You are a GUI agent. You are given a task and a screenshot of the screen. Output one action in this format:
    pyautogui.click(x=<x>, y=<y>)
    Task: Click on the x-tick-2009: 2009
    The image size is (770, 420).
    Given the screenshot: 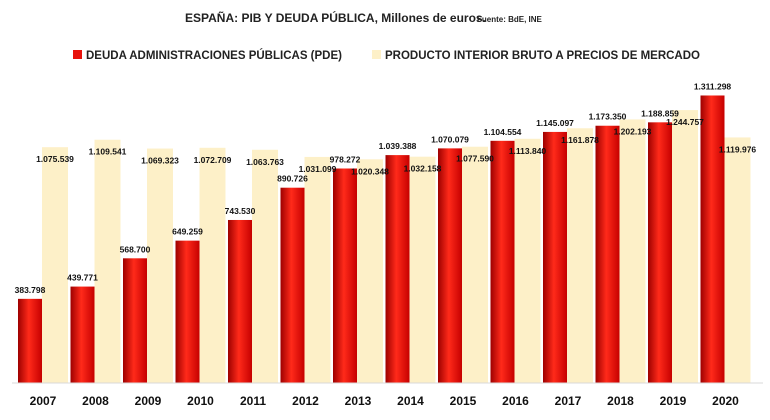 What is the action you would take?
    pyautogui.click(x=148, y=401)
    